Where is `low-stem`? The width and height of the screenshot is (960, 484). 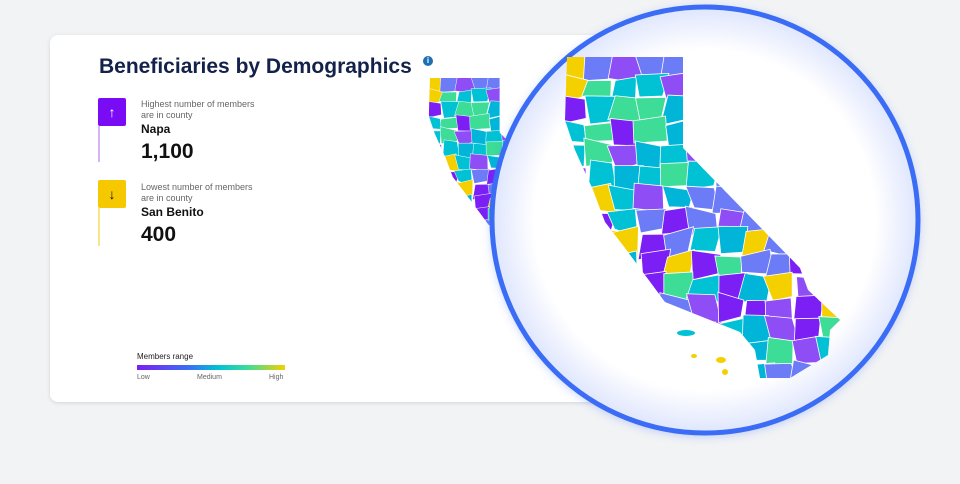
low-stem is located at coordinates (99, 227).